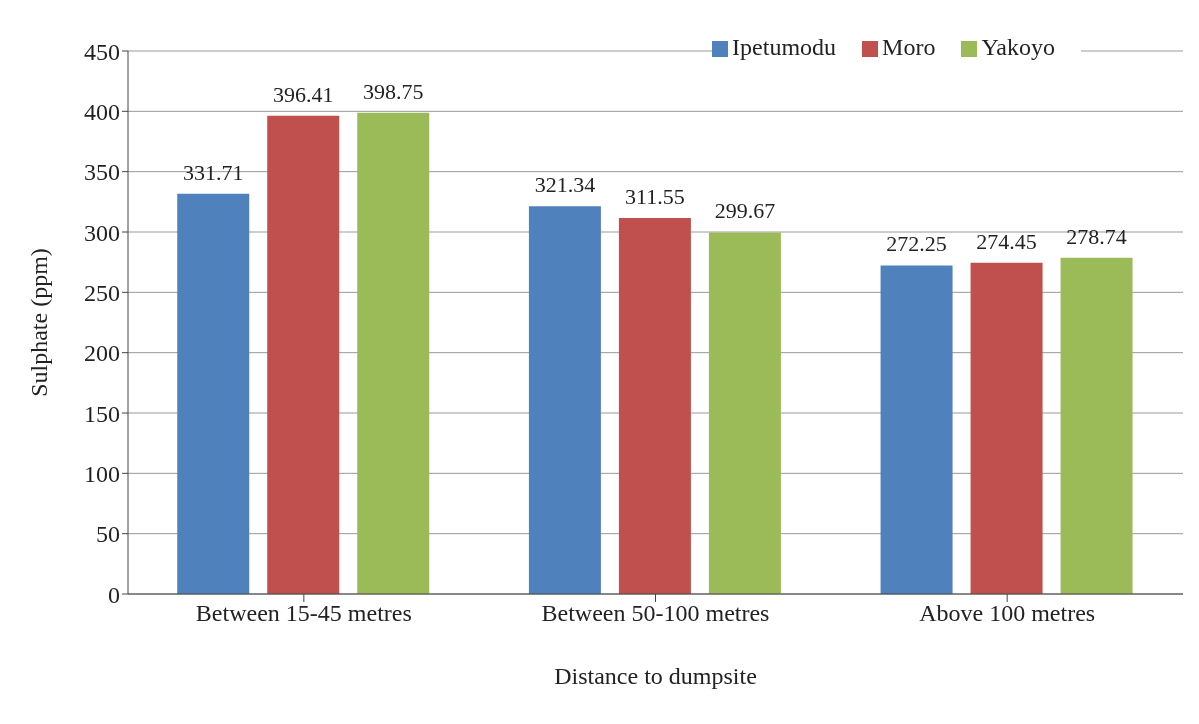 This screenshot has height=724, width=1199. I want to click on y-tick-label: 150, so click(102, 413).